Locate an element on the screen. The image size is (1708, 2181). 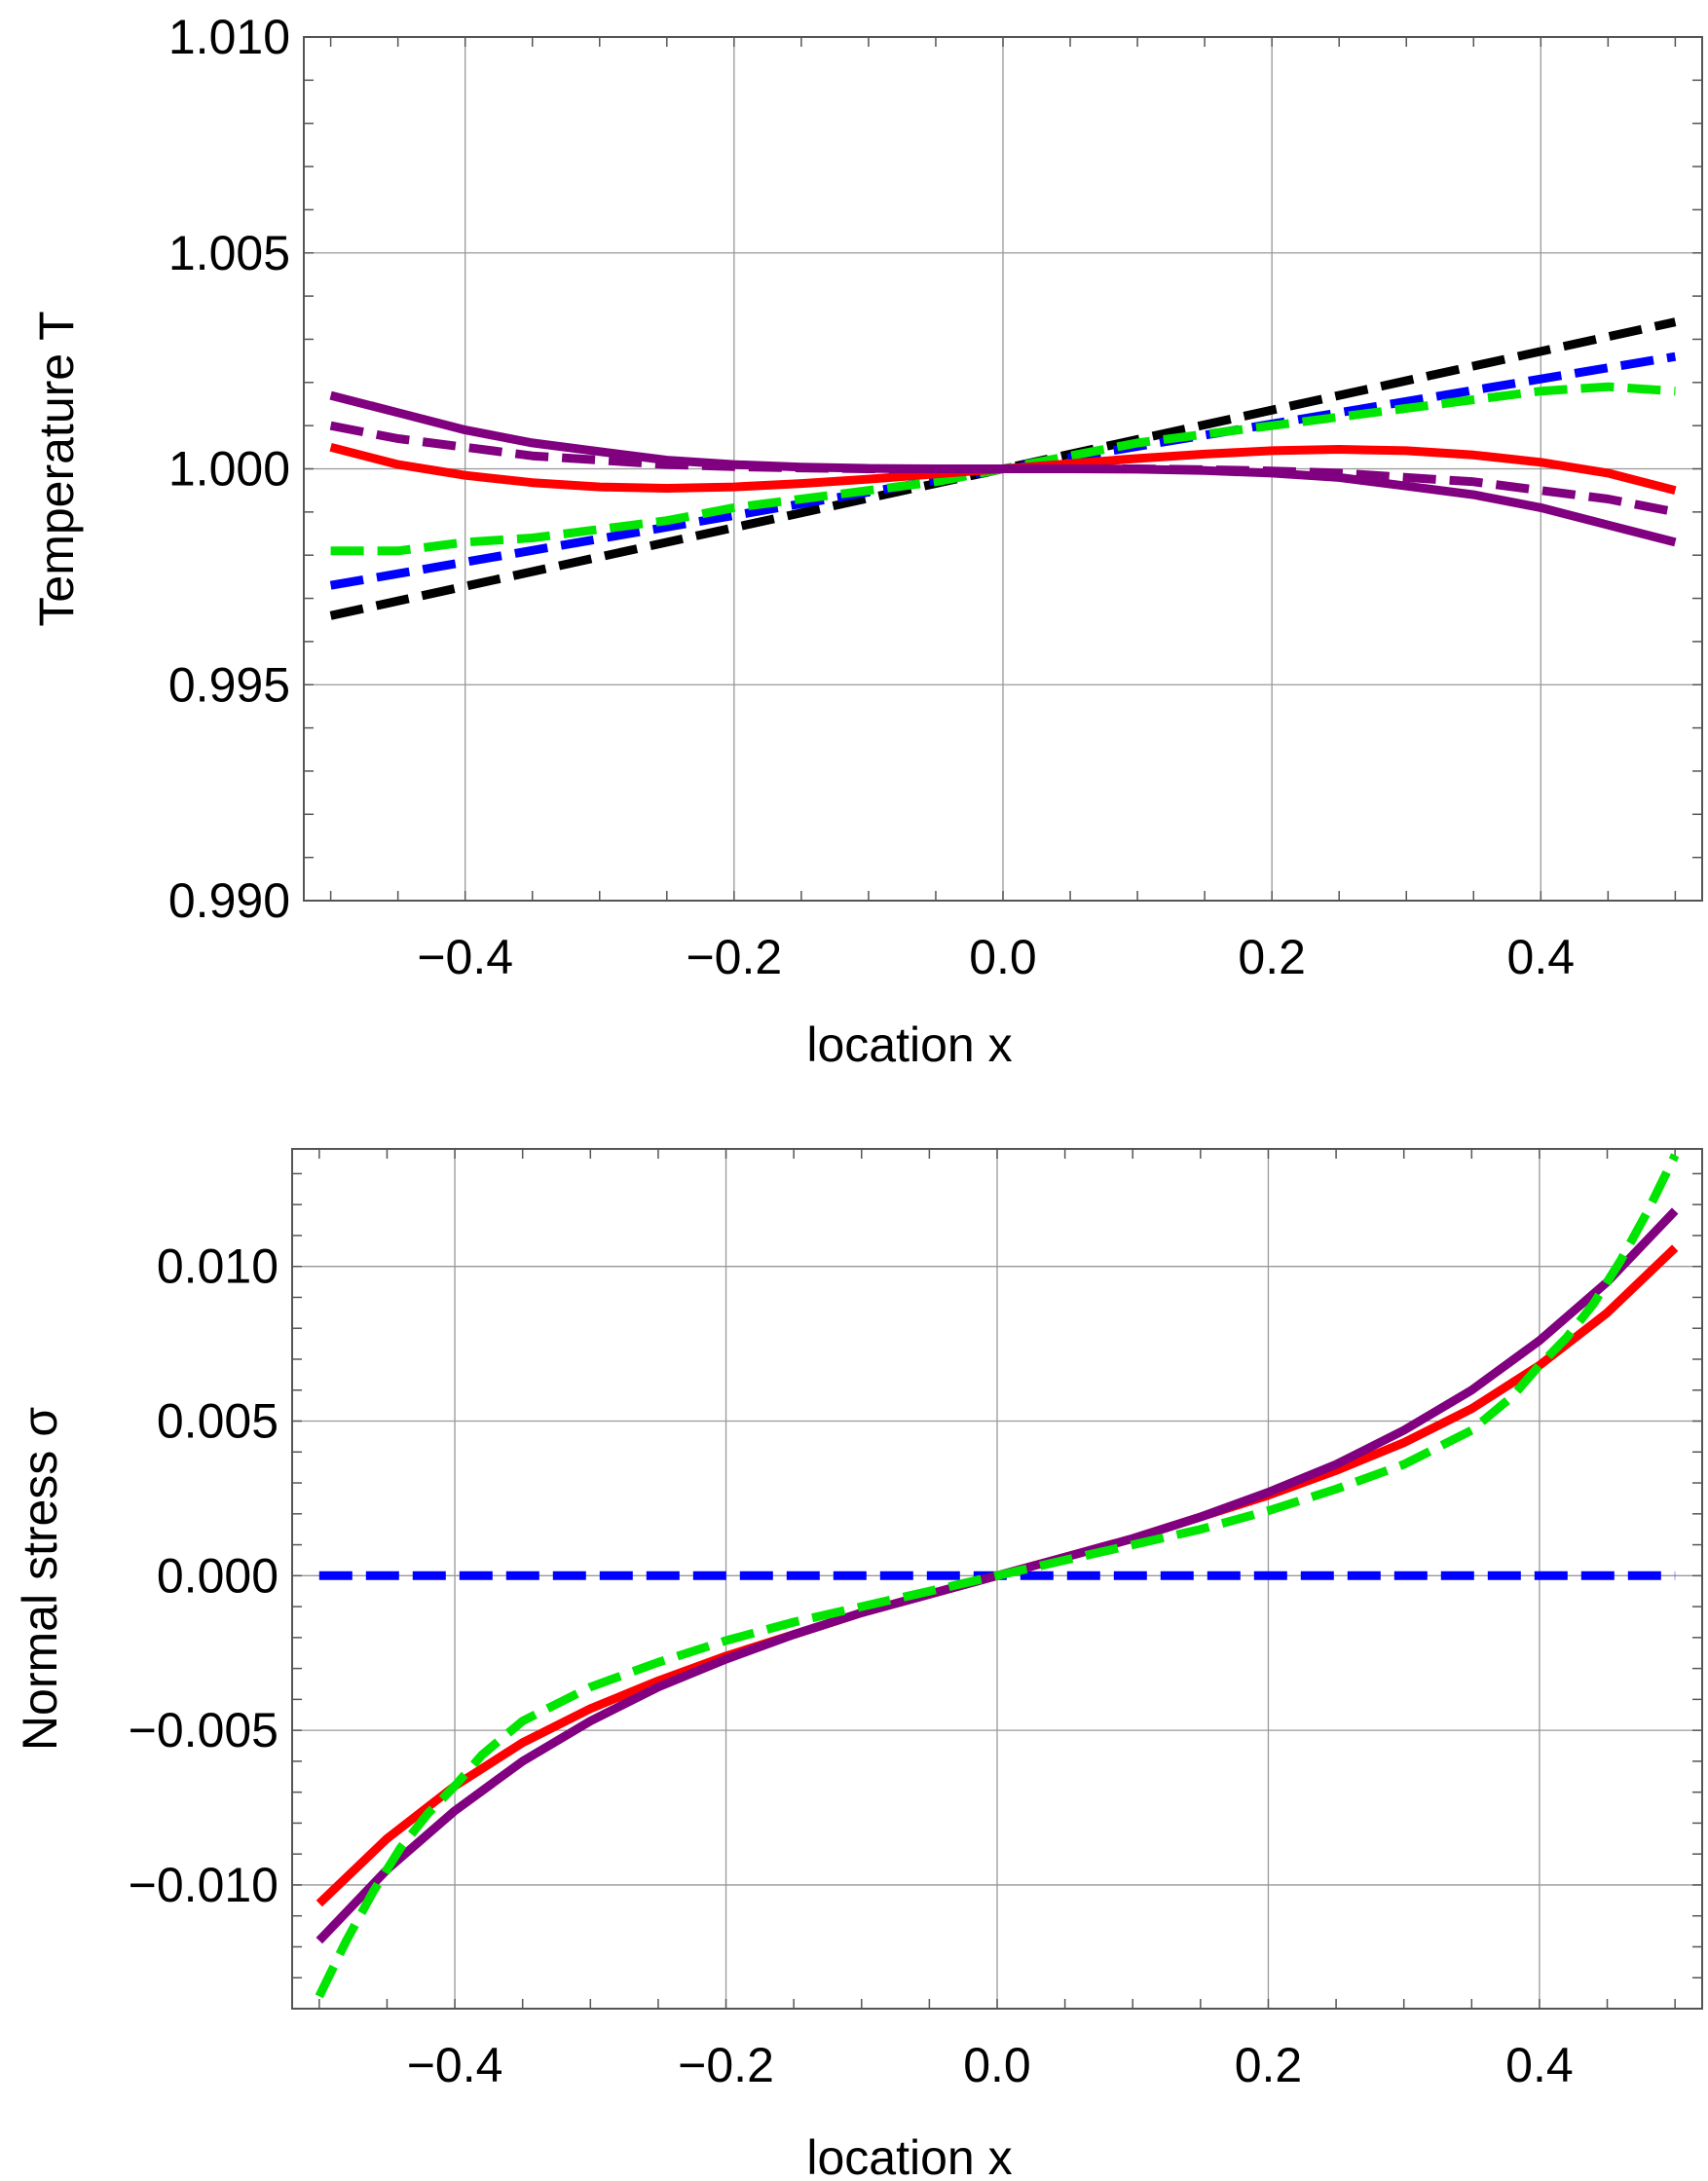
y-tick-label: −0.005 is located at coordinates (203, 1730).